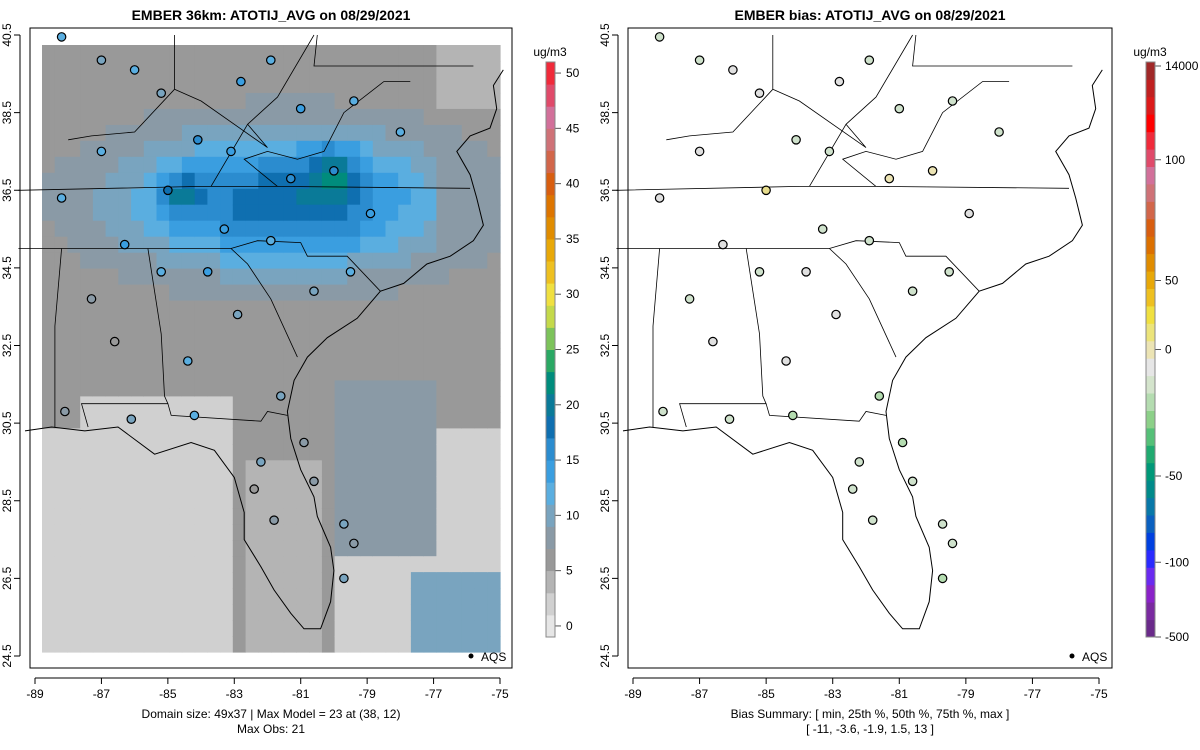 The image size is (1200, 750). What do you see at coordinates (7, 423) in the screenshot?
I see `y-tick-label: 30.5` at bounding box center [7, 423].